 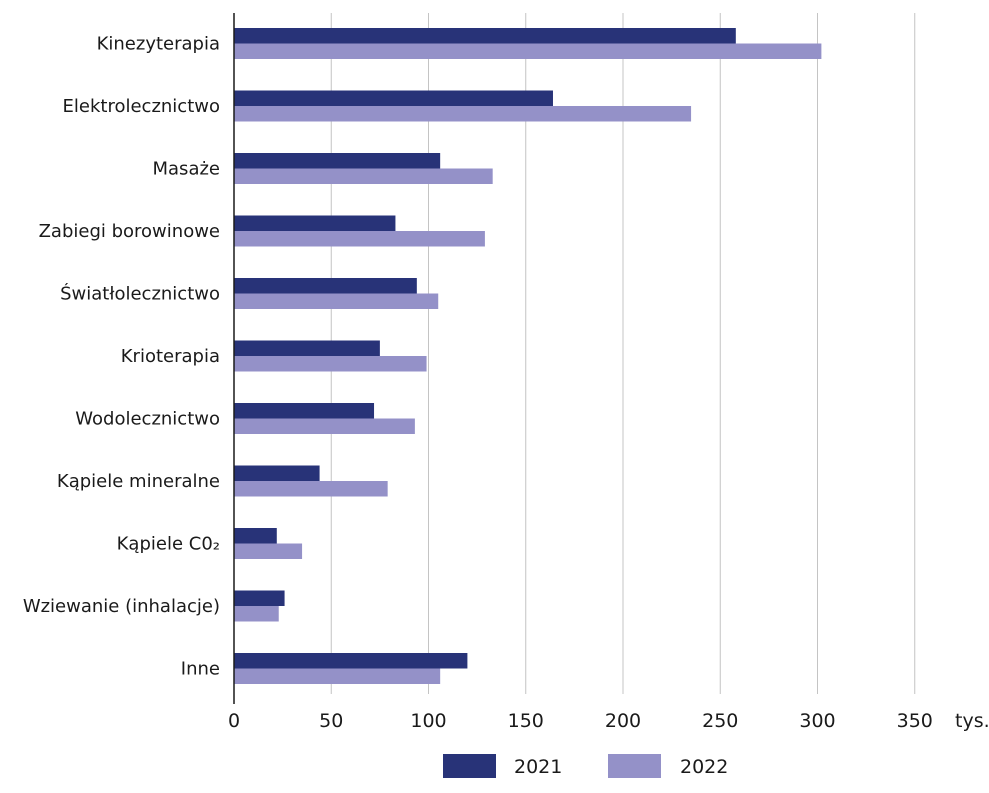 What do you see at coordinates (469, 766) in the screenshot?
I see `legend-swatch-2021` at bounding box center [469, 766].